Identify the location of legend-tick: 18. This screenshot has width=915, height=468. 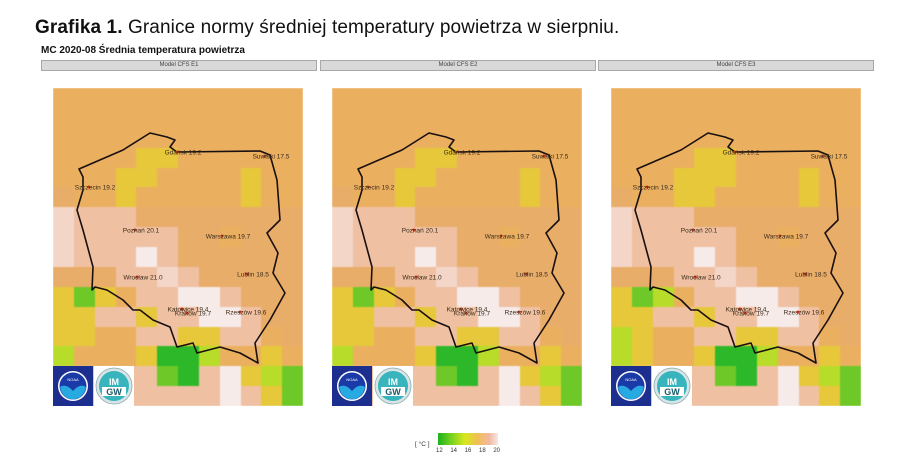
(482, 451).